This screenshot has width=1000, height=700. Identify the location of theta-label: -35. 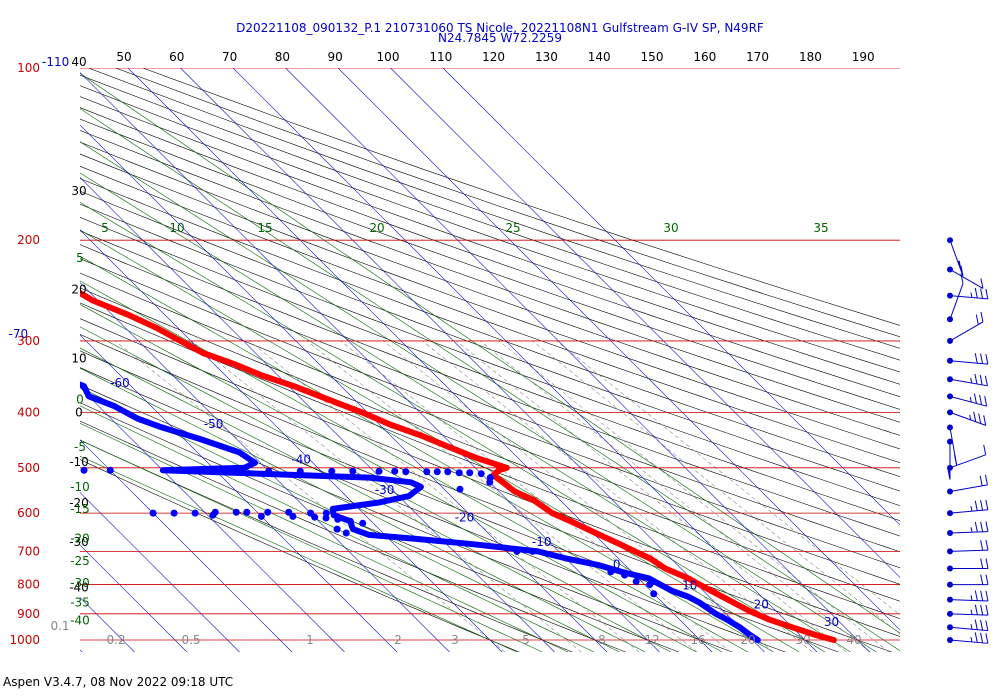
(80, 603).